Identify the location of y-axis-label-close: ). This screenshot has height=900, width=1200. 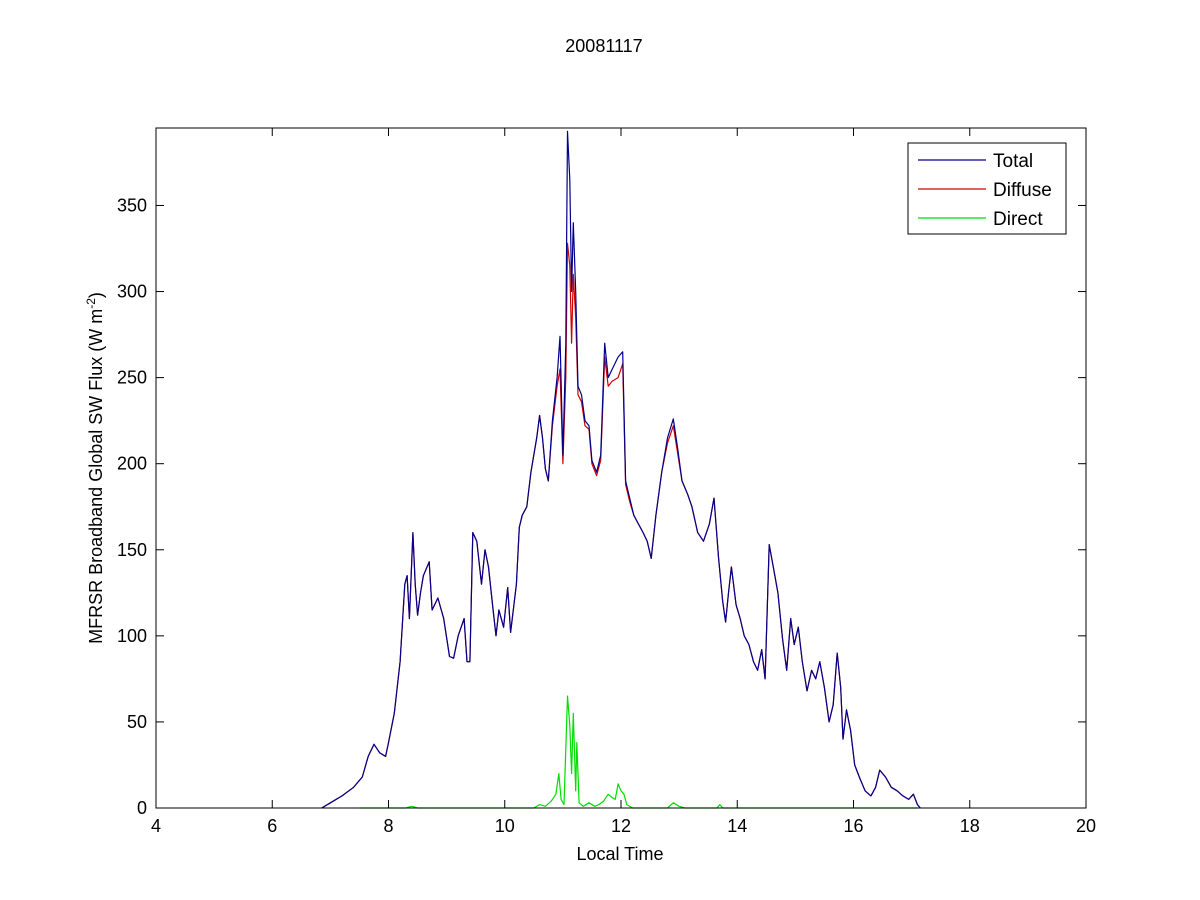
(96, 295).